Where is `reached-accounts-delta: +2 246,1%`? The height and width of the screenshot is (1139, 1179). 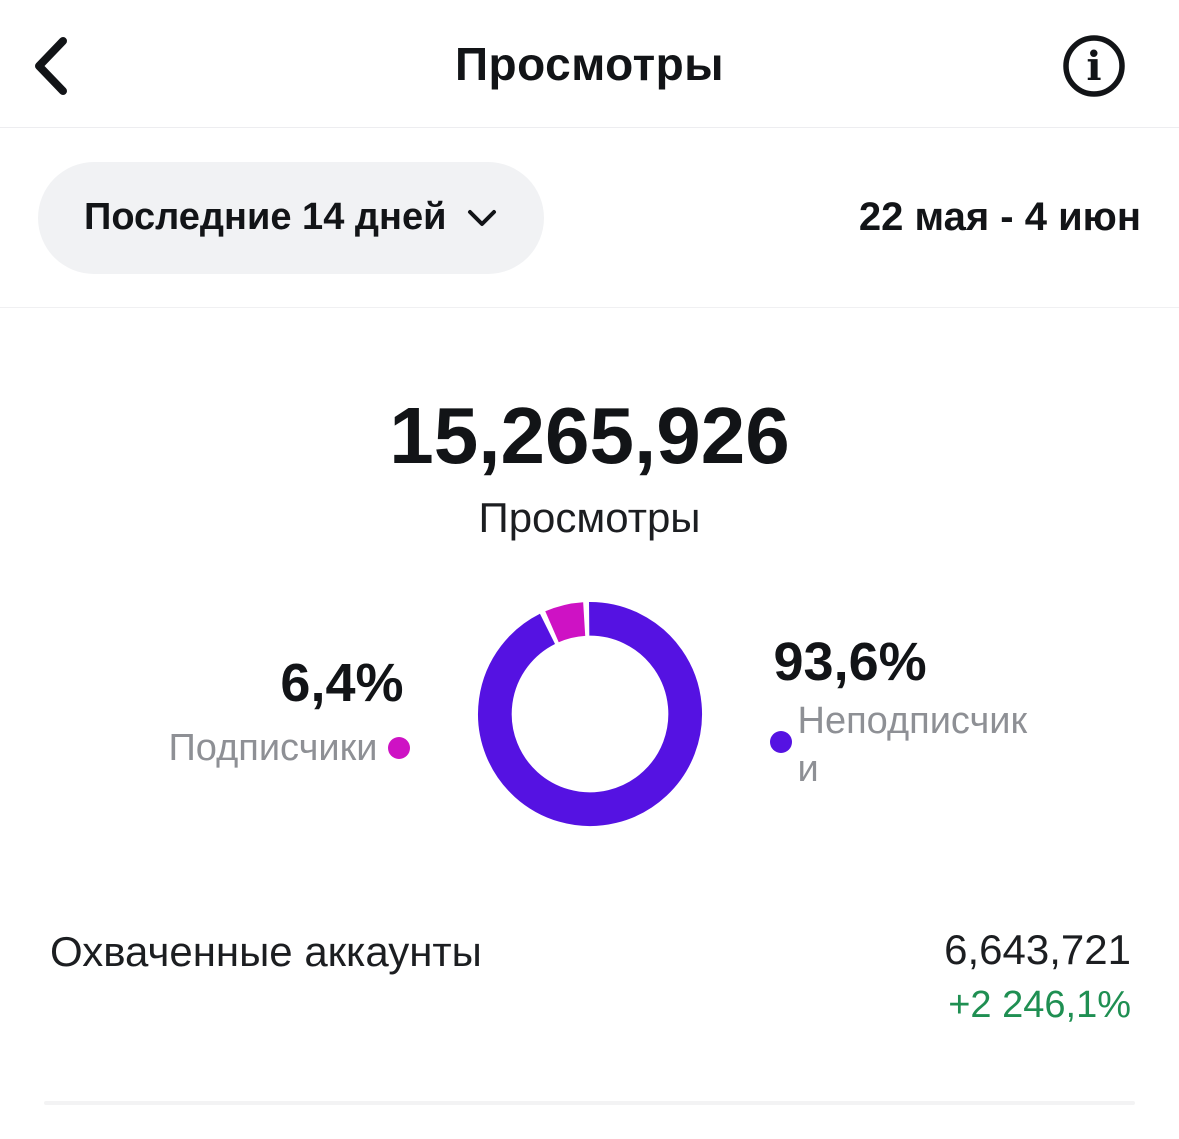
reached-accounts-delta: +2 246,1% is located at coordinates (1039, 1005).